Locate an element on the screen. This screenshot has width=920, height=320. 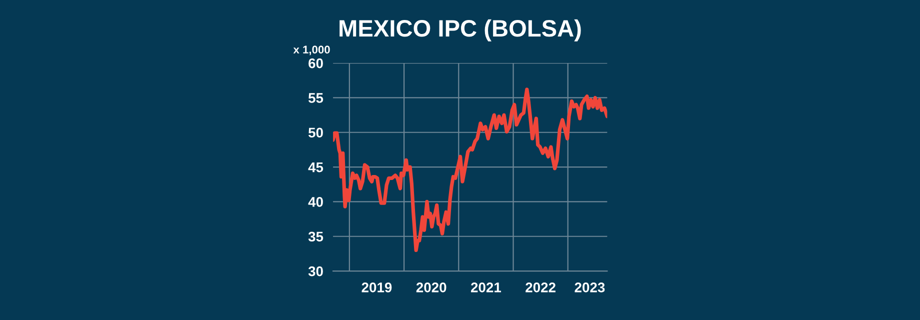
x-tick-label: 2021 is located at coordinates (486, 287).